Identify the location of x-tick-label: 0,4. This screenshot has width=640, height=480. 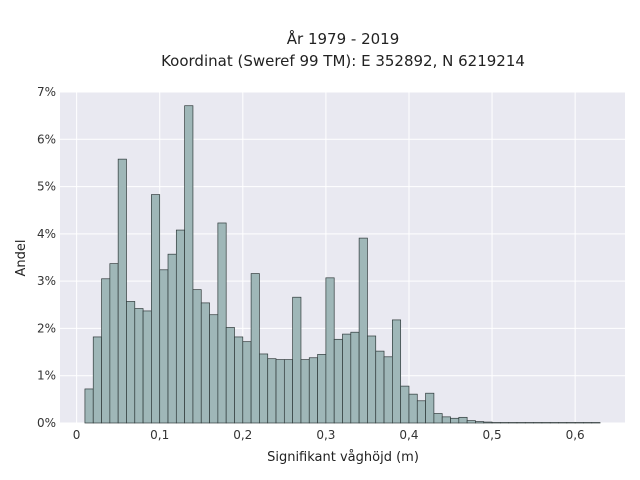
(408, 435).